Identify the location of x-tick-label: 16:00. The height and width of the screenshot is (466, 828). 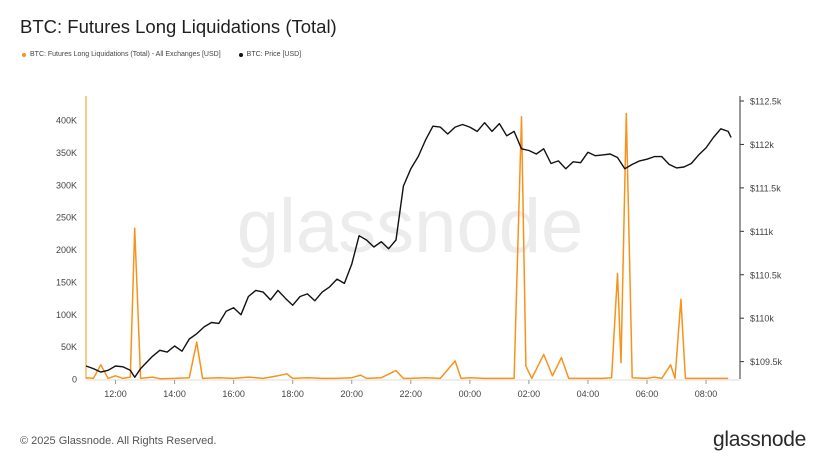
(233, 394).